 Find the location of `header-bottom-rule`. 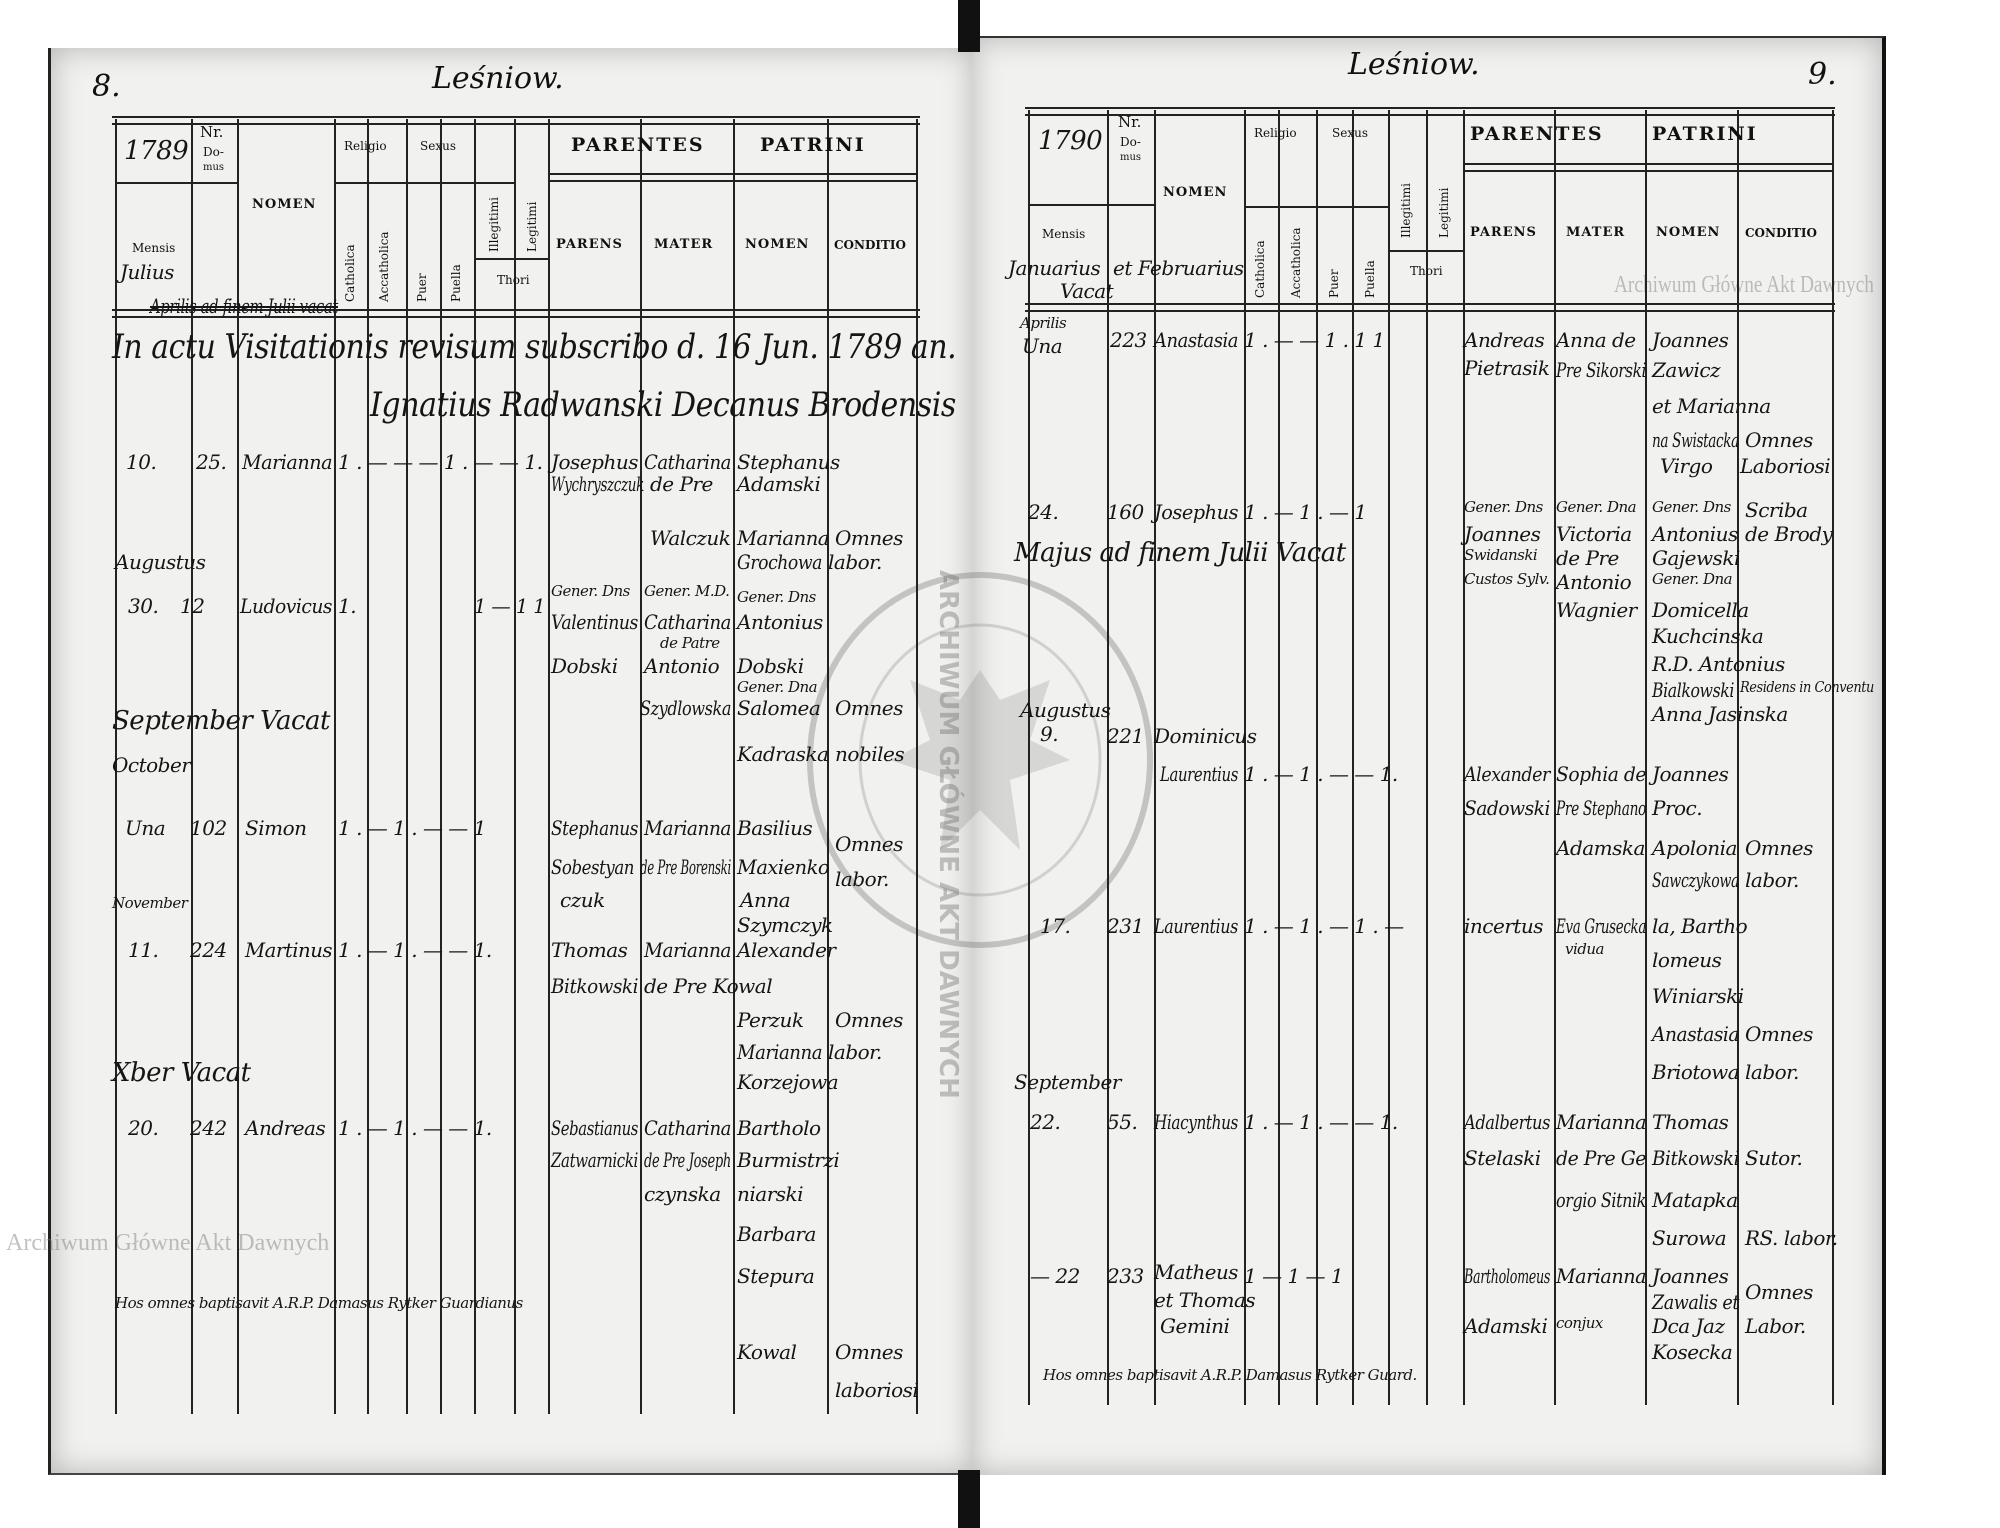

header-bottom-rule is located at coordinates (1430, 307).